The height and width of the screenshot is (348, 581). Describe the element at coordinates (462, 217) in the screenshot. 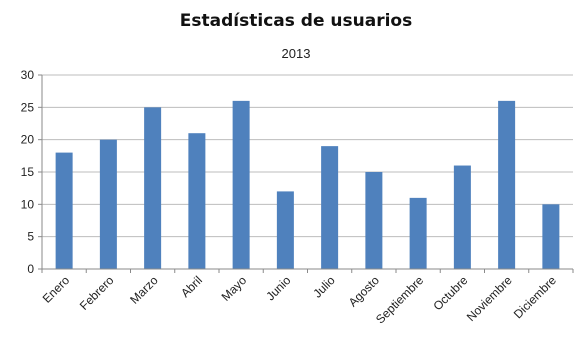

I see `bar-octubre` at that location.